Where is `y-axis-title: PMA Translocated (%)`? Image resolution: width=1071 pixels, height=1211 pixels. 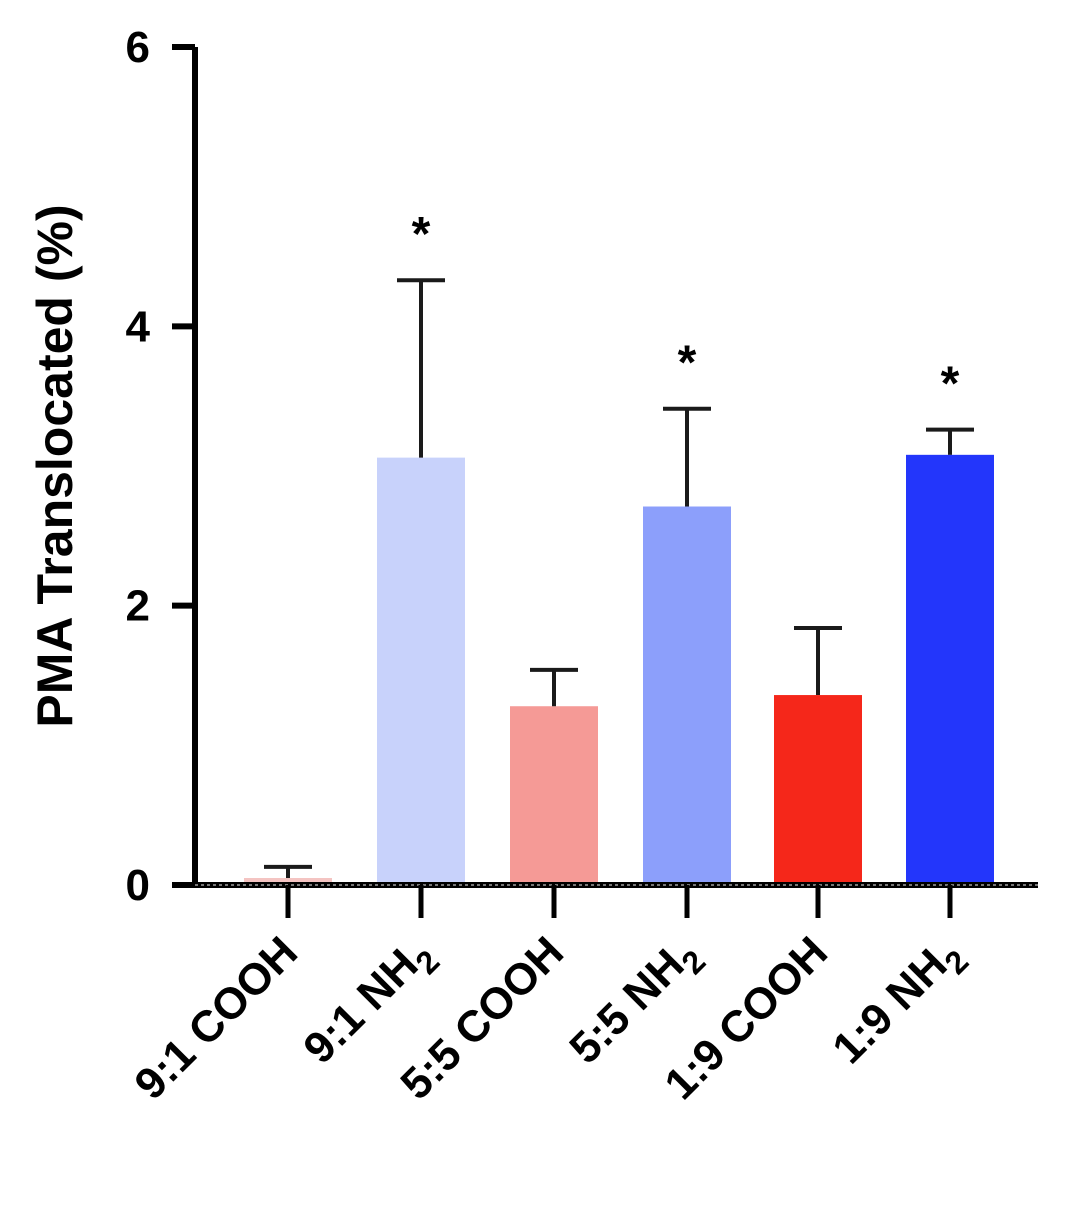 y-axis-title: PMA Translocated (%) is located at coordinates (55, 465).